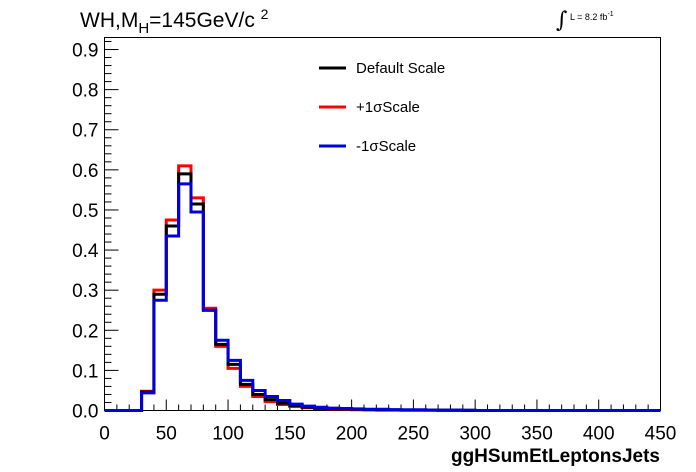 The width and height of the screenshot is (696, 472). What do you see at coordinates (537, 434) in the screenshot?
I see `x-tick-label: 350` at bounding box center [537, 434].